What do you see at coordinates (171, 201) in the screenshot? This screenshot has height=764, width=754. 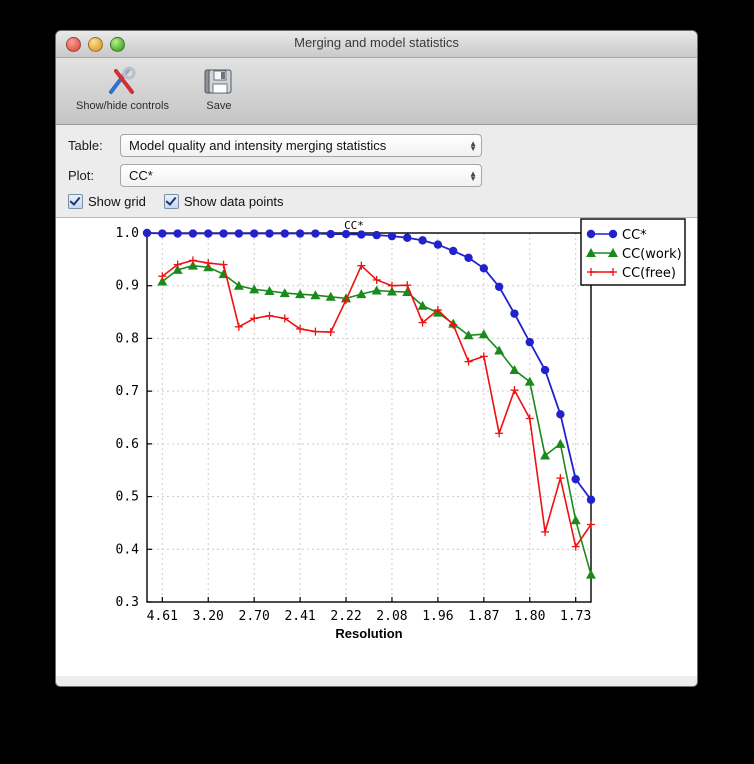 I see `checkbox-checked-icon` at bounding box center [171, 201].